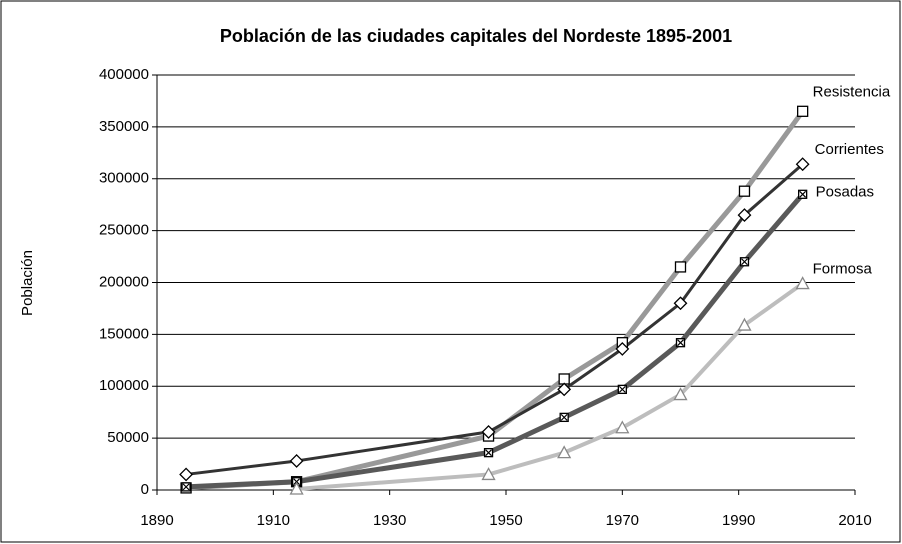 This screenshot has height=544, width=902. What do you see at coordinates (124, 385) in the screenshot?
I see `y-tick-label: 100000` at bounding box center [124, 385].